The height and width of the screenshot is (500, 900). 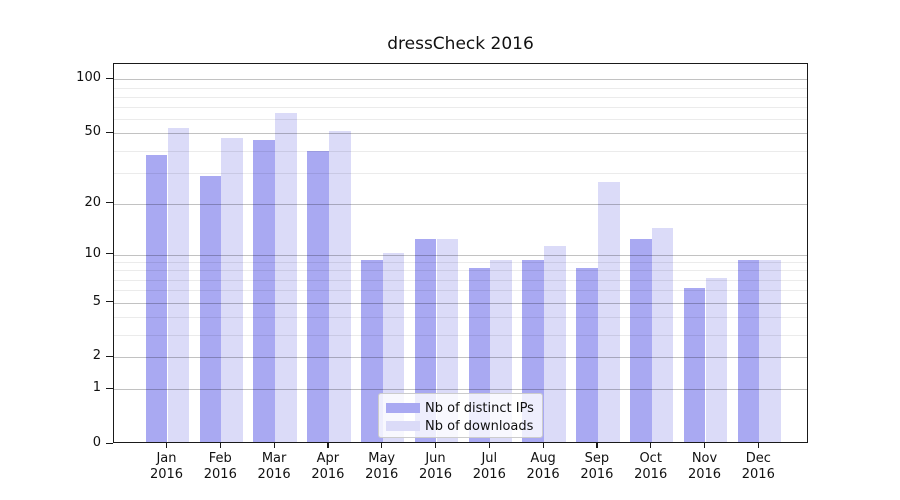 I want to click on bar-distinct-ips-jan, so click(x=156, y=298).